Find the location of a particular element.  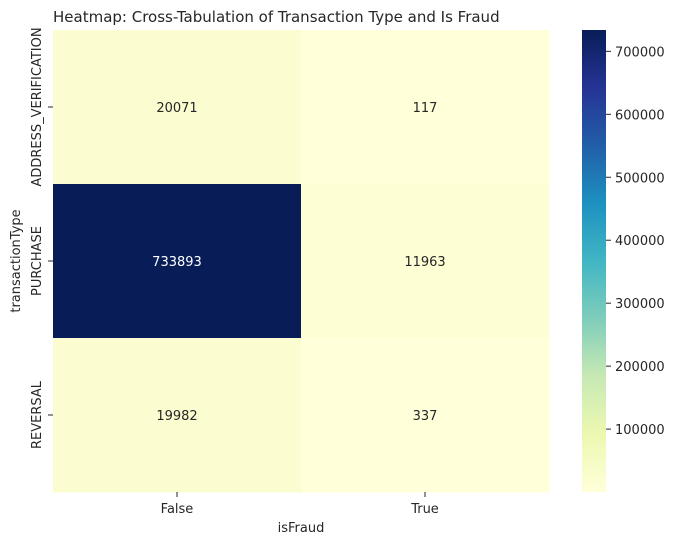

cell-value-label: 337 is located at coordinates (425, 416).